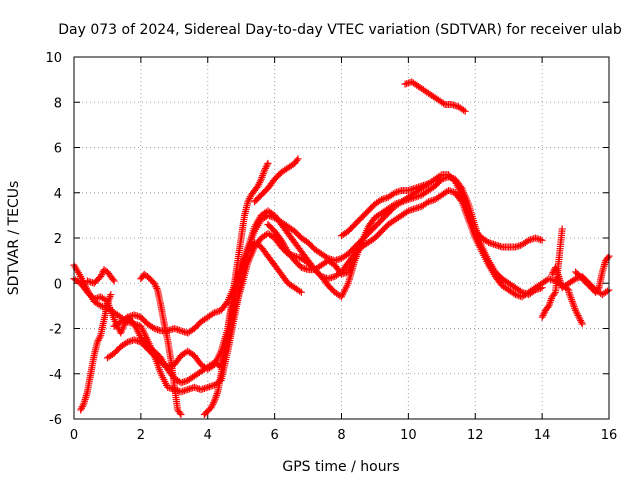 This screenshot has width=640, height=480. Describe the element at coordinates (208, 435) in the screenshot. I see `x-tick-label: 4` at that location.